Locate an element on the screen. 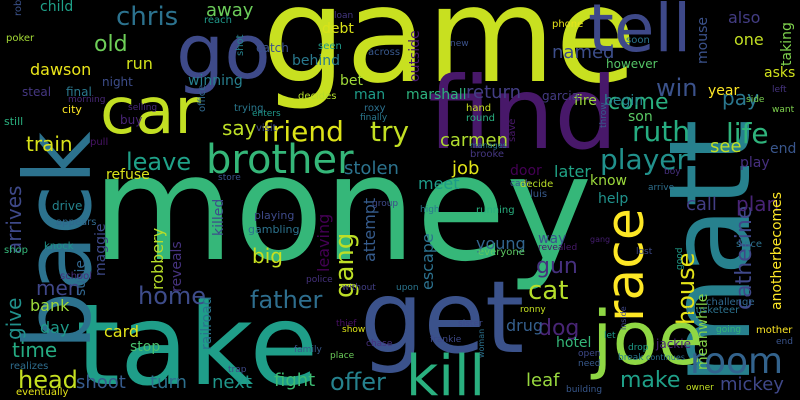 Image resolution: width=800 pixels, height=400 pixels. word-rob: rob is located at coordinates (18, 8).